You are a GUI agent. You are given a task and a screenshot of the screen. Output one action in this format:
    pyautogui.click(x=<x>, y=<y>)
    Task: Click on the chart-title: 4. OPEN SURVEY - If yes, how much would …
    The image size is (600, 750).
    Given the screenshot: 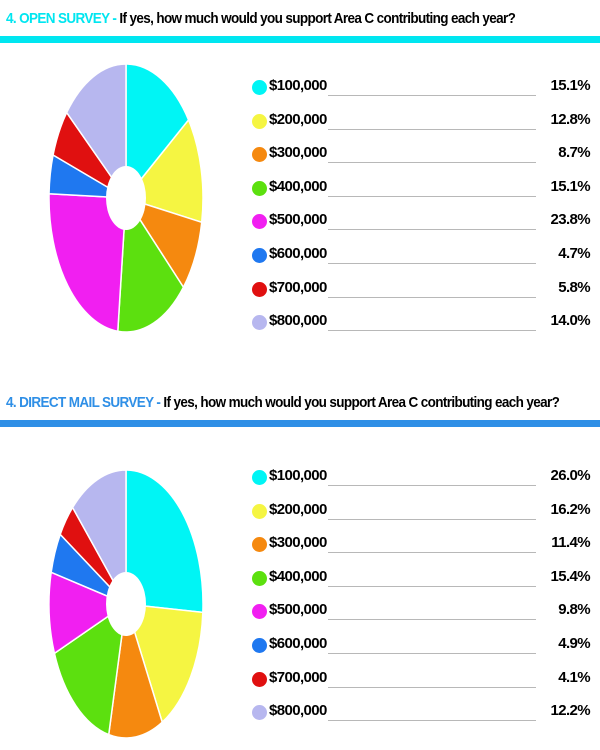 What is the action you would take?
    pyautogui.click(x=261, y=18)
    